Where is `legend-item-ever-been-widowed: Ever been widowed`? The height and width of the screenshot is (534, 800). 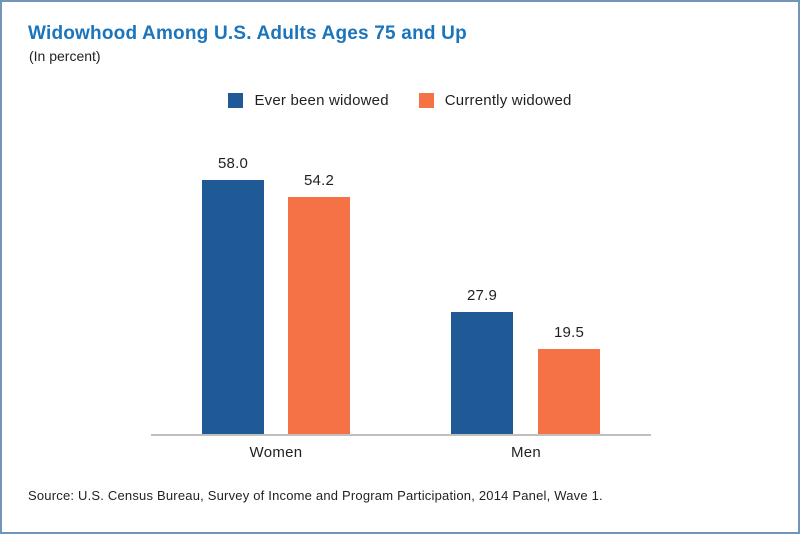 legend-item-ever-been-widowed: Ever been widowed is located at coordinates (308, 100).